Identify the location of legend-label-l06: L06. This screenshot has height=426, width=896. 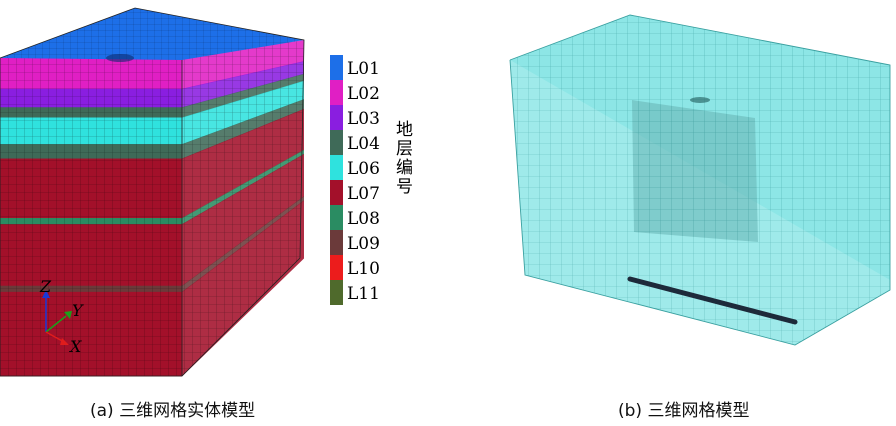
(363, 169).